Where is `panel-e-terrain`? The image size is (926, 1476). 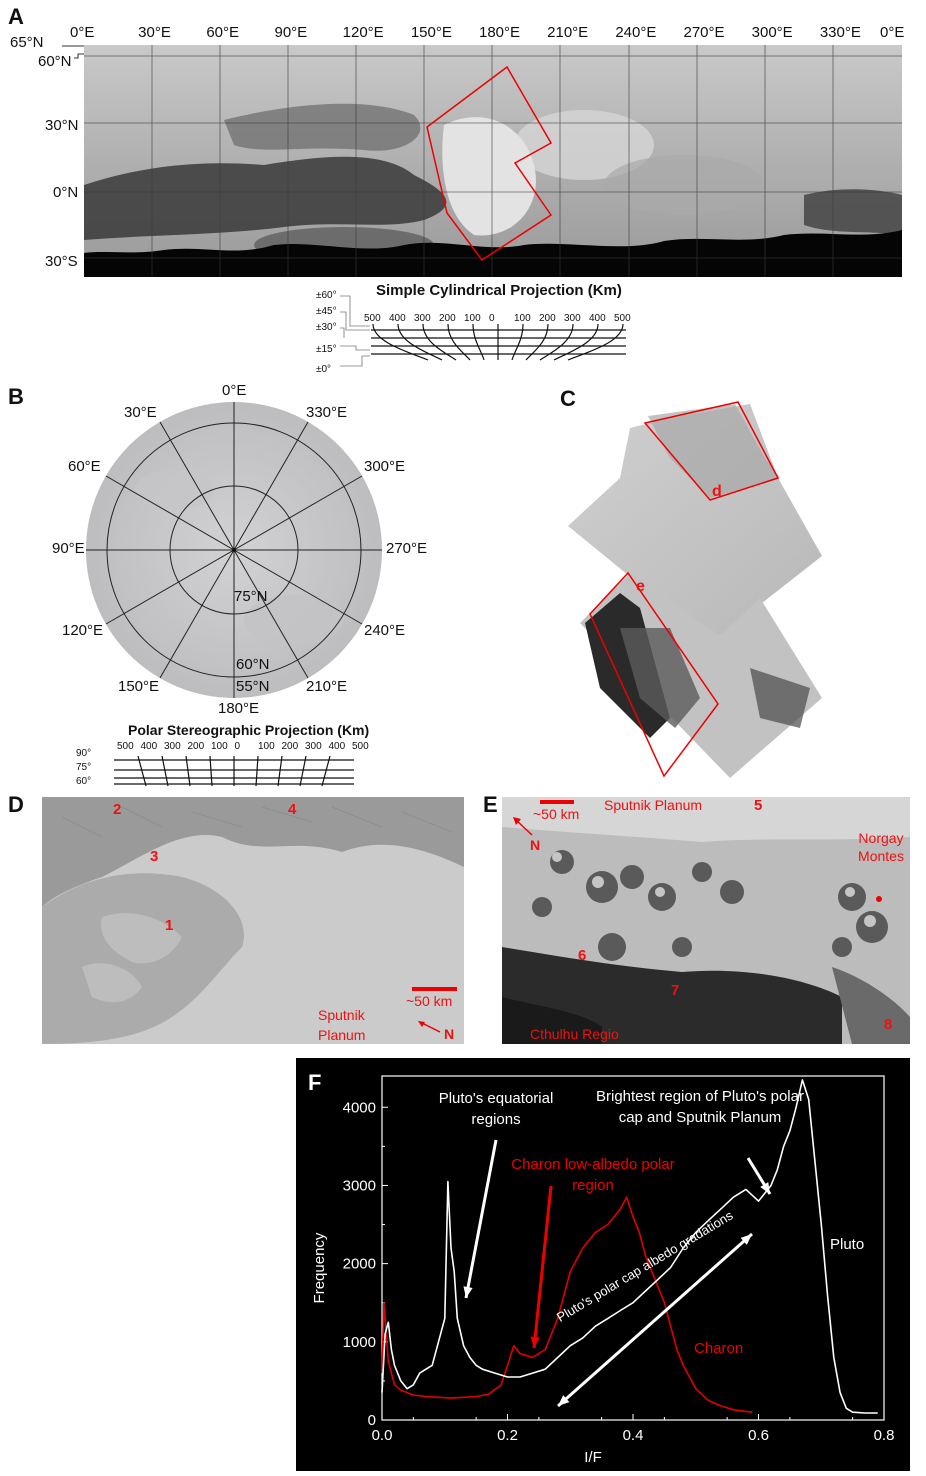 panel-e-terrain is located at coordinates (706, 920).